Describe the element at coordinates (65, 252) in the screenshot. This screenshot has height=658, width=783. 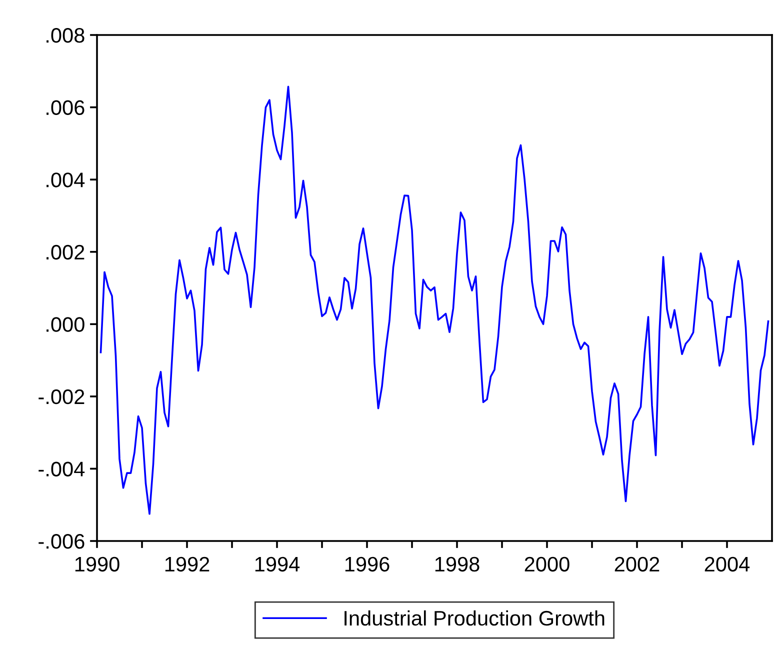
I see `y-tick-label: .002` at that location.